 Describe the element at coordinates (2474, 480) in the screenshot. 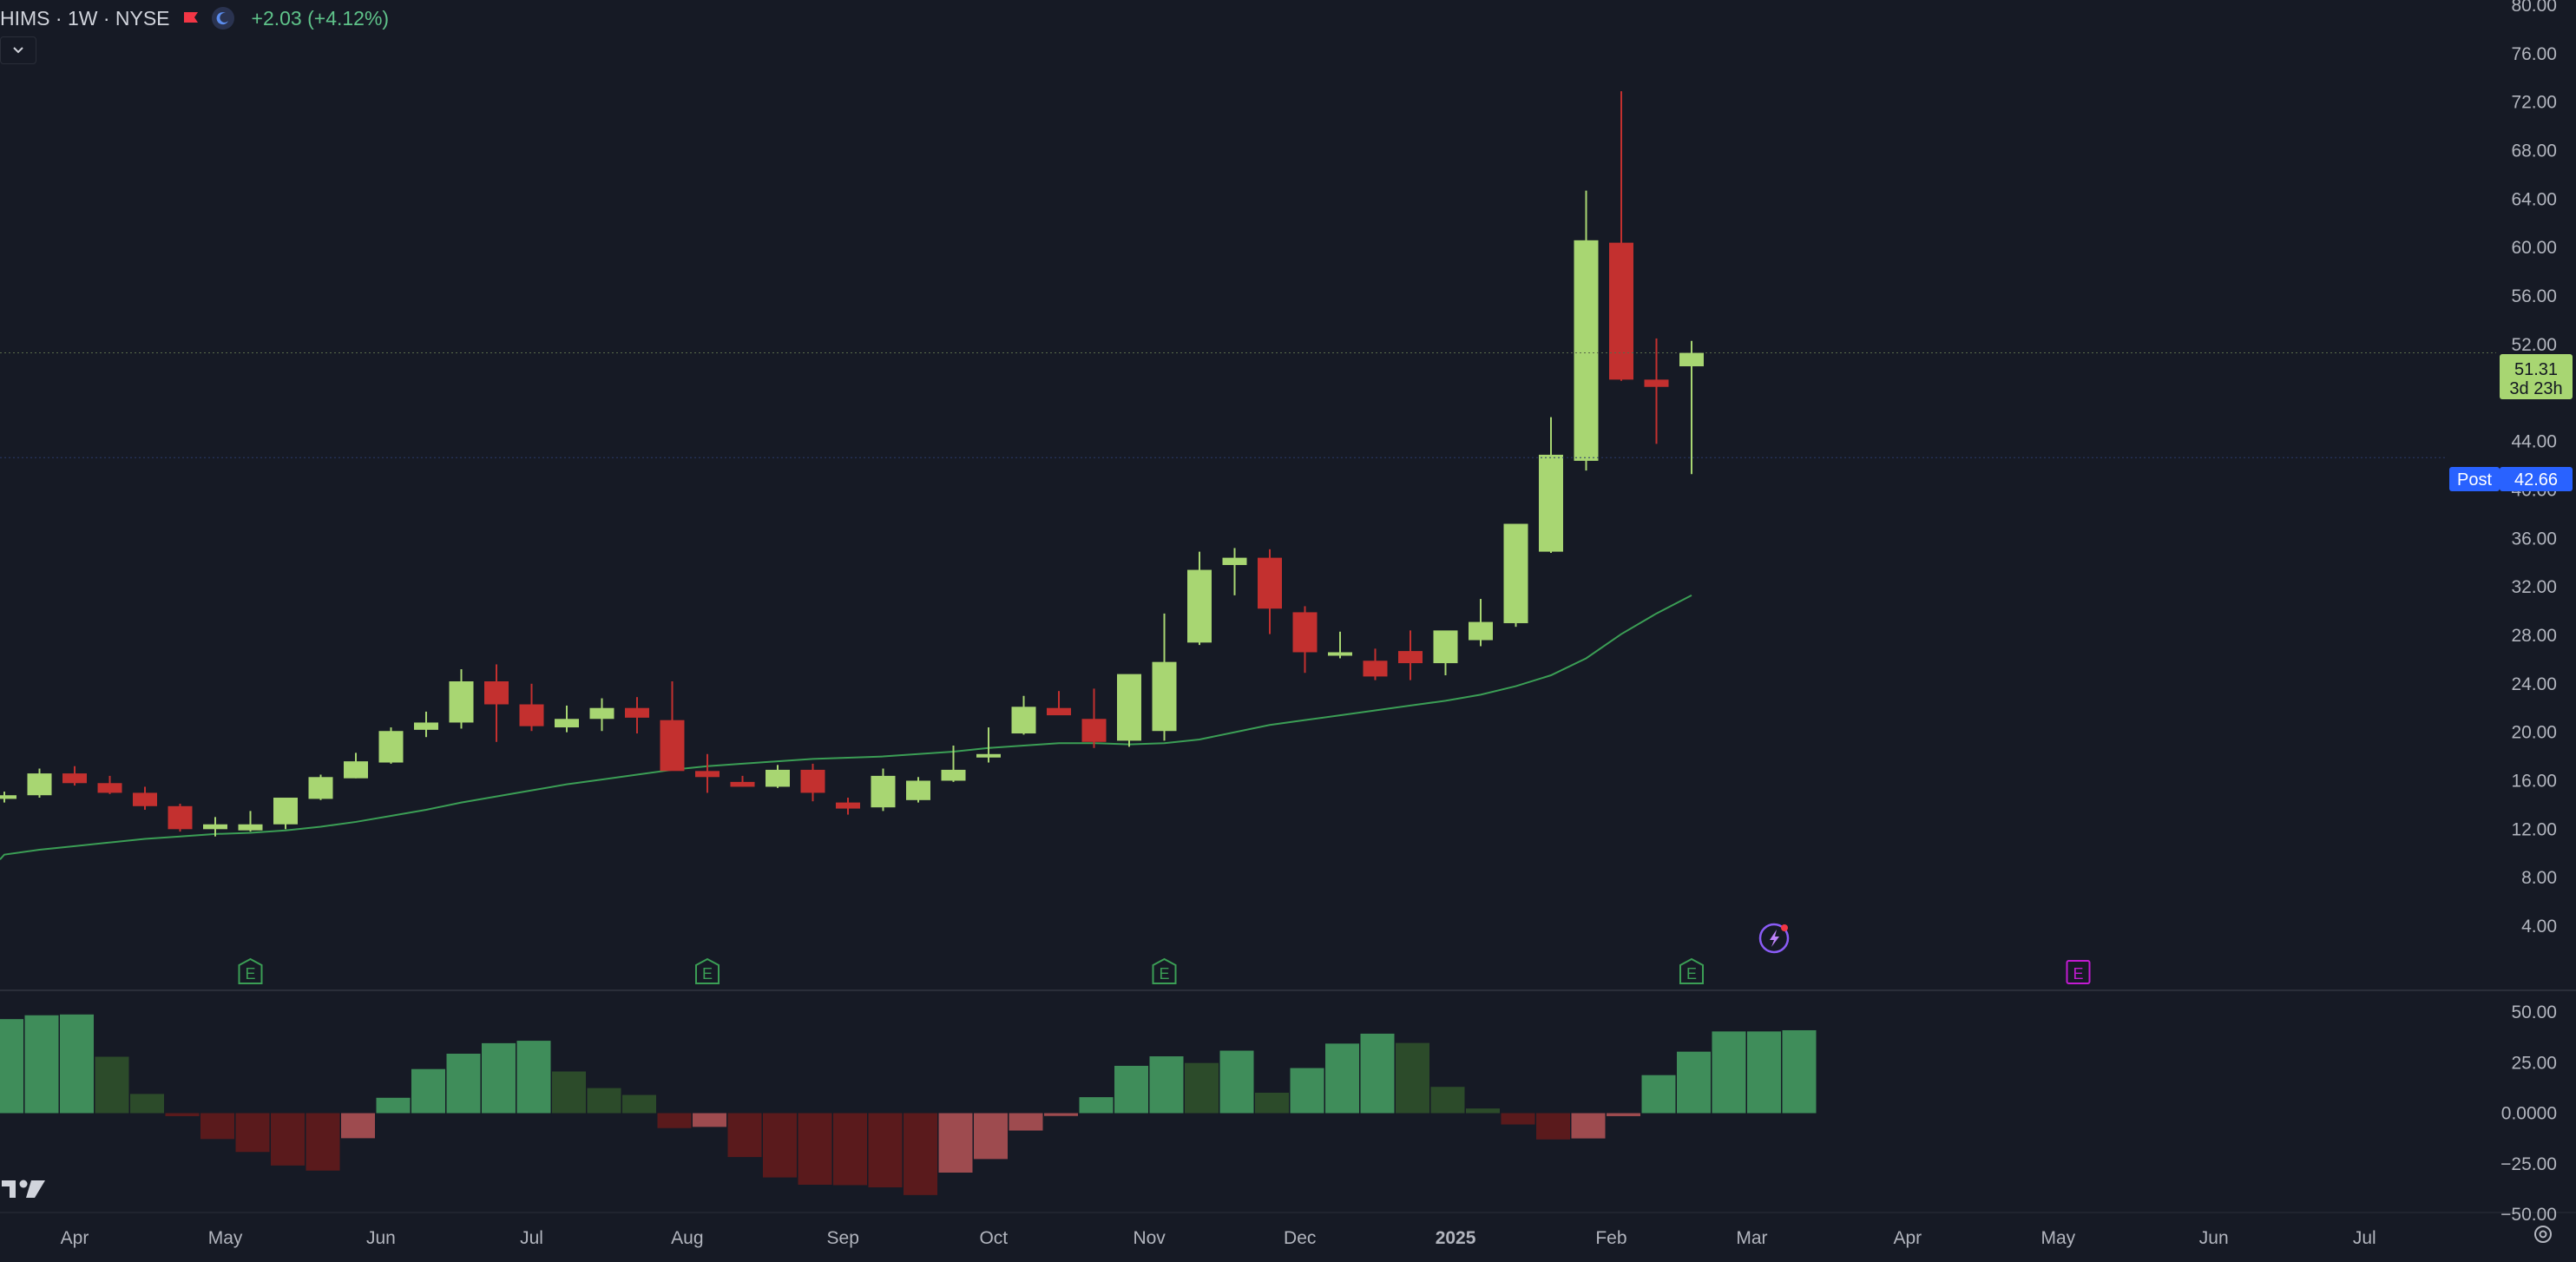

I see `post-label: Post` at that location.